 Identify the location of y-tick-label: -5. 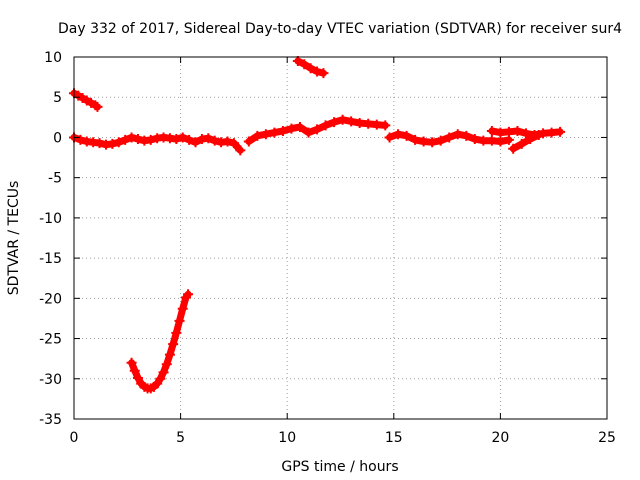
(55, 179).